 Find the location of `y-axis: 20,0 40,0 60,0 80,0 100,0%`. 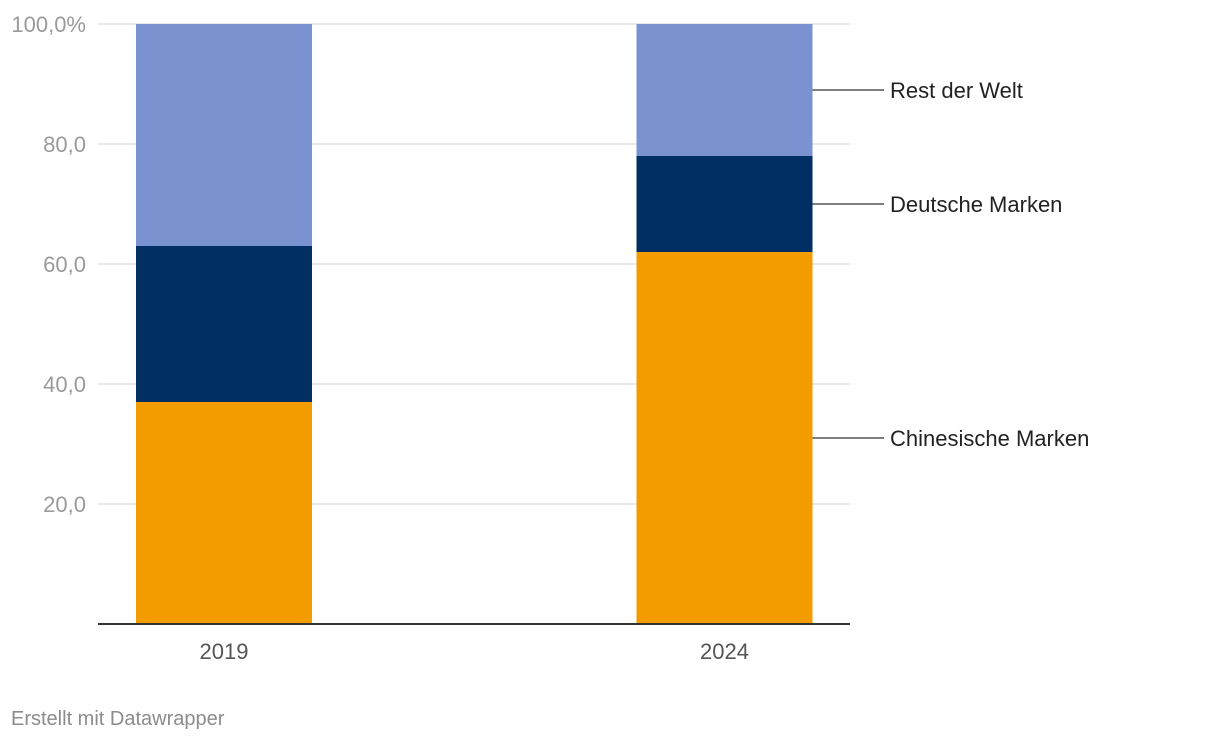

y-axis: 20,0 40,0 60,0 80,0 100,0% is located at coordinates (48, 264).